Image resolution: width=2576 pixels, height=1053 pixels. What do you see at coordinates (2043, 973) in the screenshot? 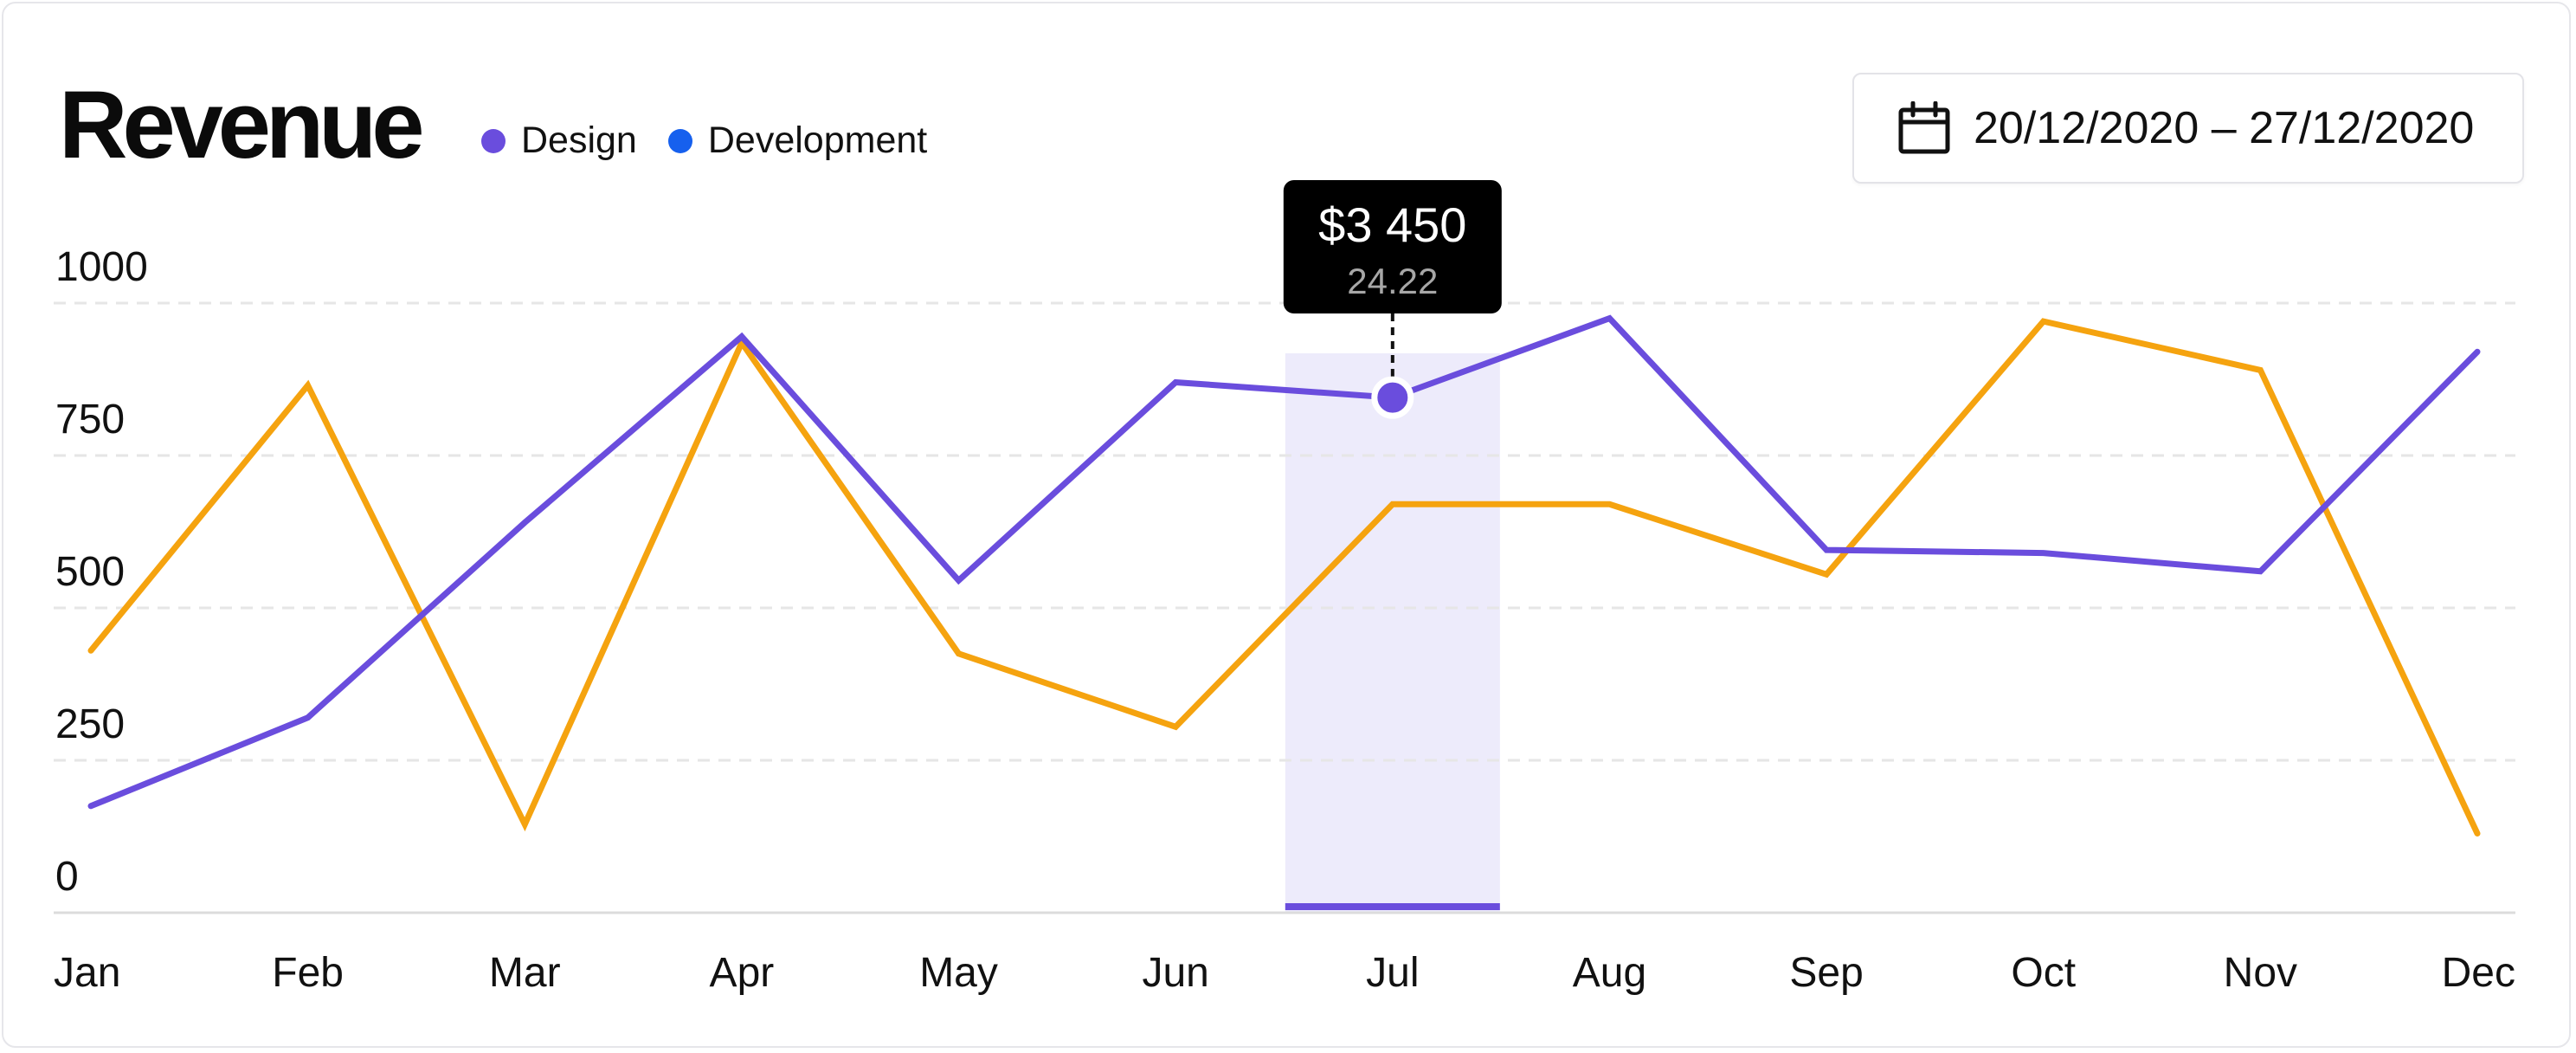
I see `x-tick-label-oct: Oct` at bounding box center [2043, 973].